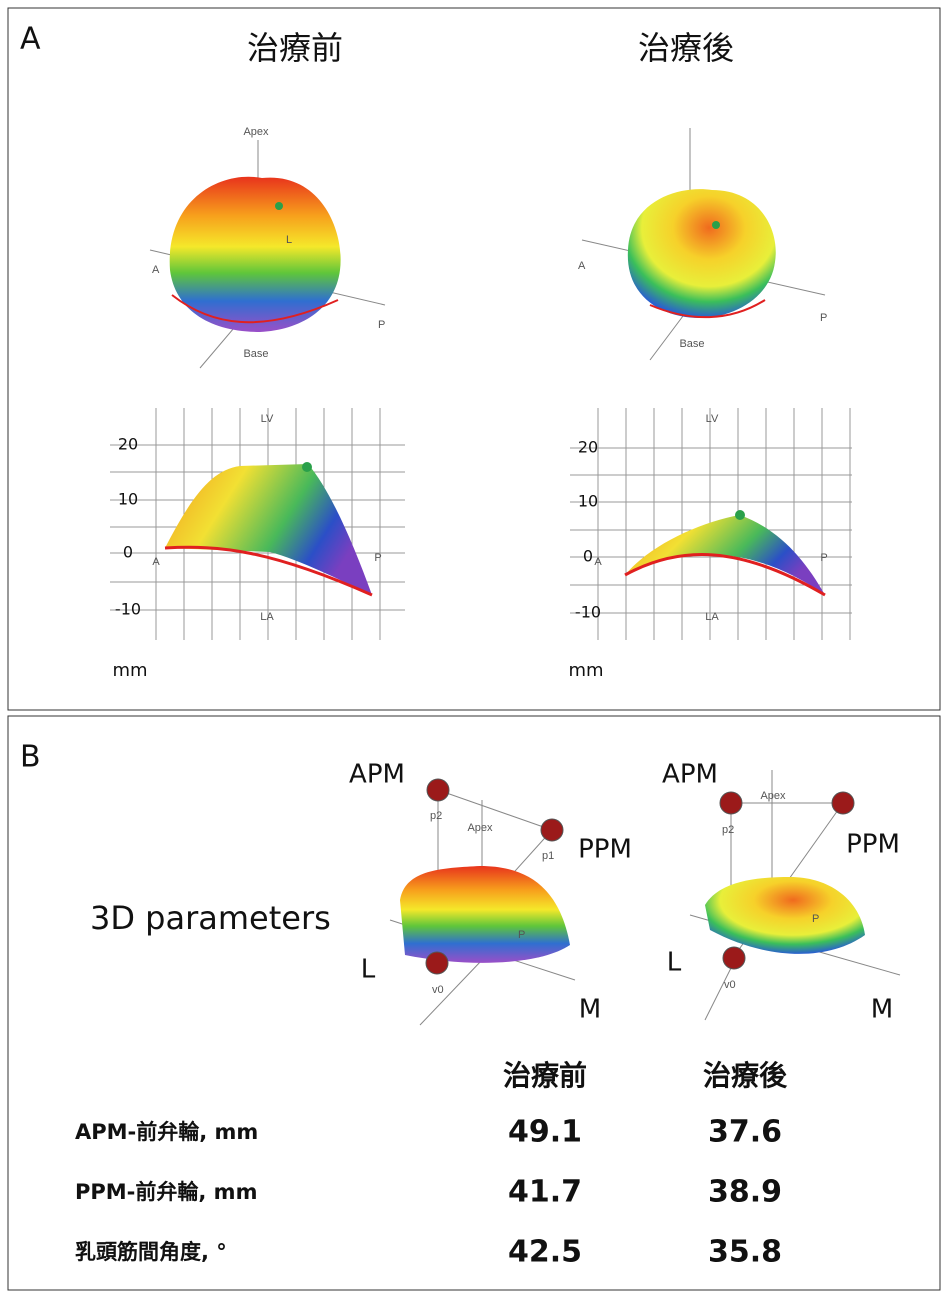 Image resolution: width=948 pixels, height=1296 pixels. Describe the element at coordinates (210, 918) in the screenshot. I see `subtitle: 3D parameters` at that location.